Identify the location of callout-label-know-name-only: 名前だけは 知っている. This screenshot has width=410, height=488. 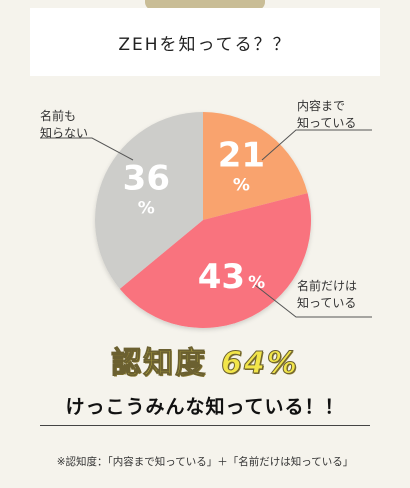
(327, 294).